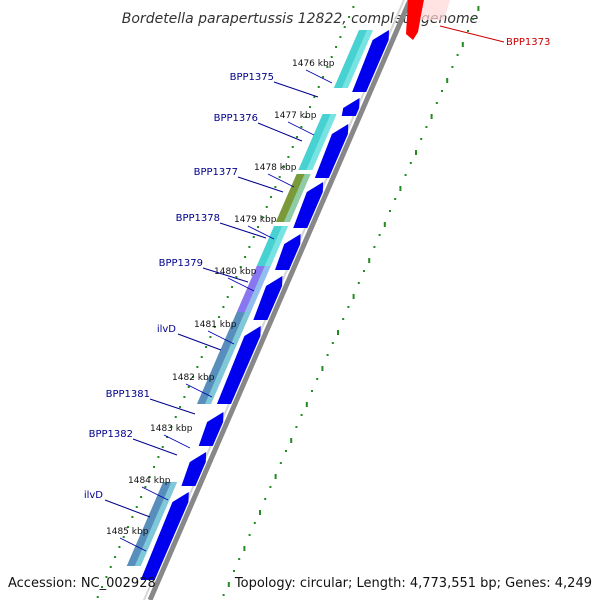 The height and width of the screenshot is (600, 600). I want to click on kbp-tick-label: 1483 kbp, so click(171, 429).